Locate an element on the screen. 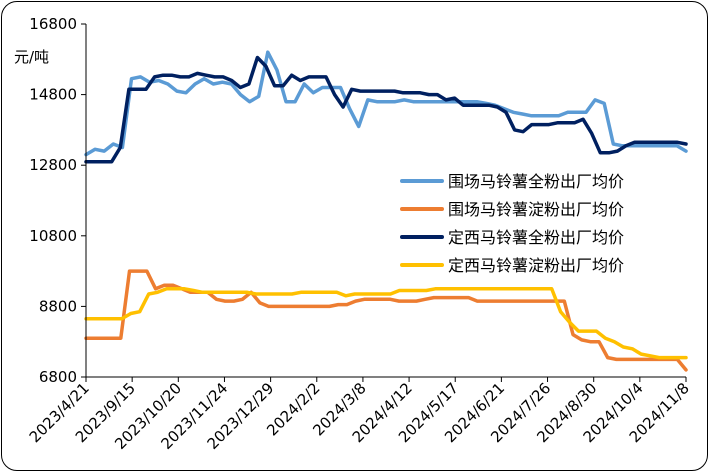 This screenshot has width=711, height=474. legend-label: 定西马铃薯全粉出厂均价 is located at coordinates (536, 237).